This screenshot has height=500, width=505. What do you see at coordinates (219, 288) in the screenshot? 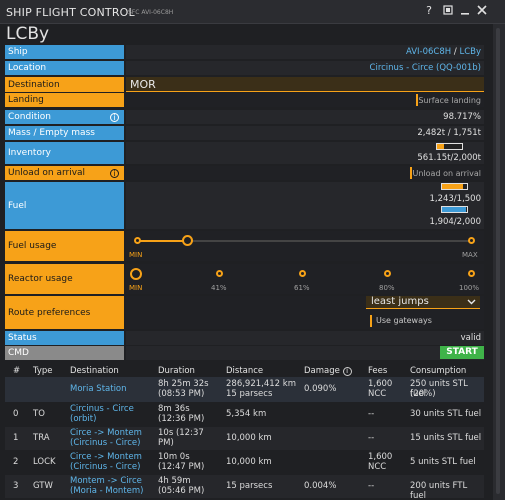
I see `reactor-tick-label: 41%` at bounding box center [219, 288].